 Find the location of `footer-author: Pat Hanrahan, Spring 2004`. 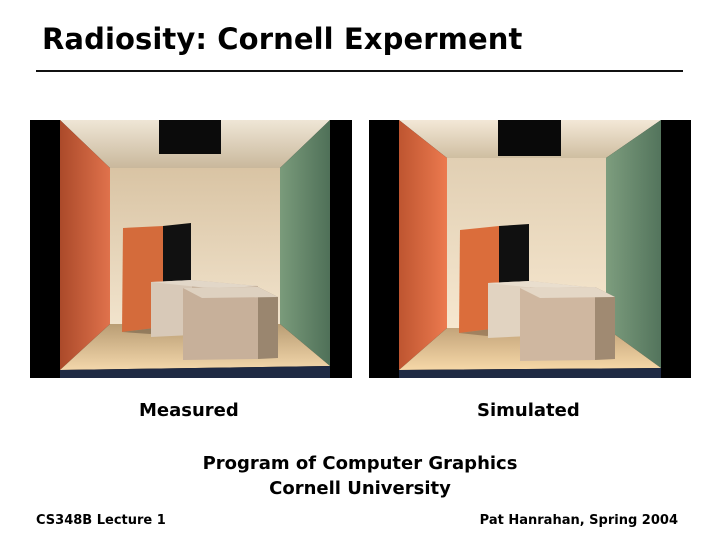

footer-author: Pat Hanrahan, Spring 2004 is located at coordinates (578, 520).